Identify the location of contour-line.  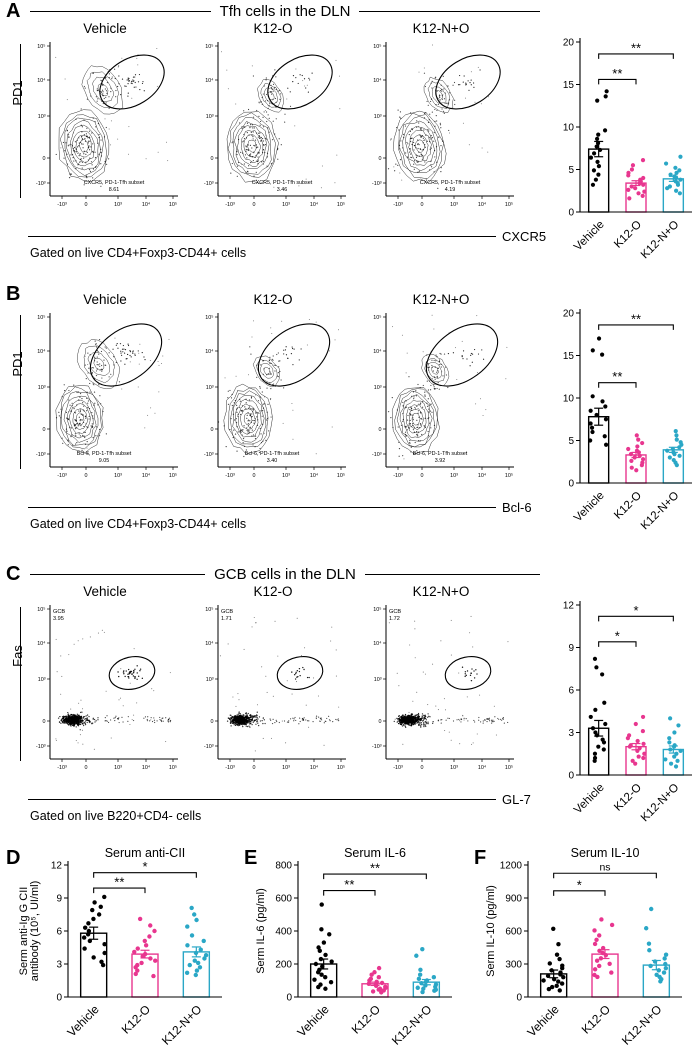
(84, 146).